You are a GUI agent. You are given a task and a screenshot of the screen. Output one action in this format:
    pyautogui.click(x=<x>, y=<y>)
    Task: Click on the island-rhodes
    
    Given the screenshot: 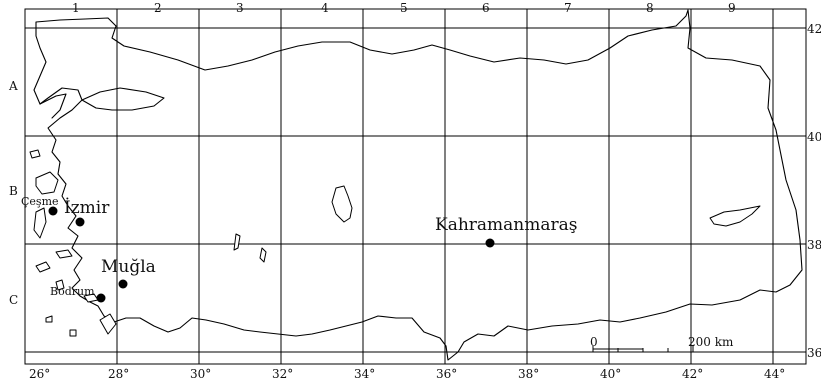 What is the action you would take?
    pyautogui.click(x=108, y=324)
    